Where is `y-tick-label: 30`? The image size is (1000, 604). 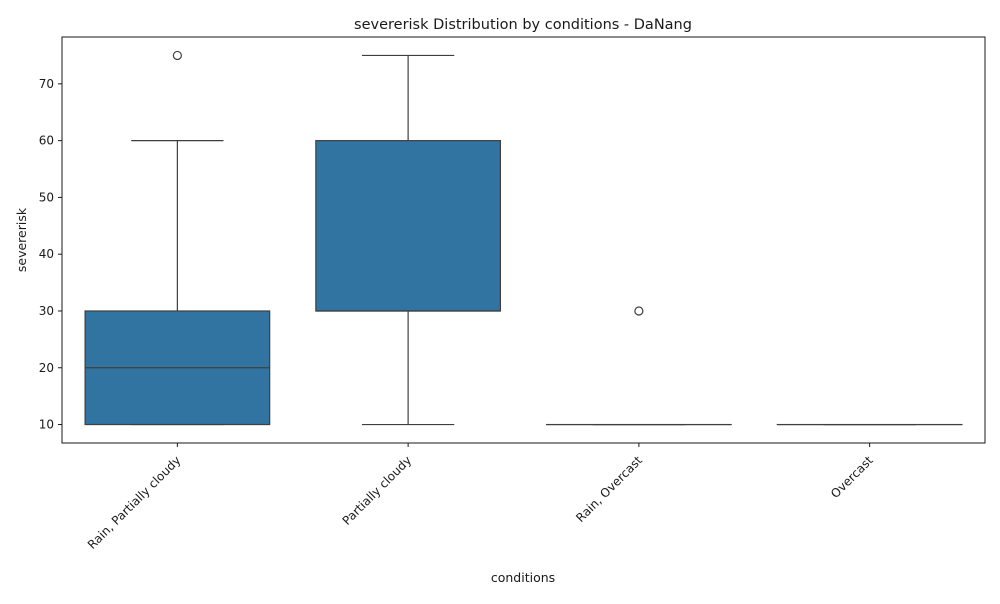 y-tick-label: 30 is located at coordinates (46, 311).